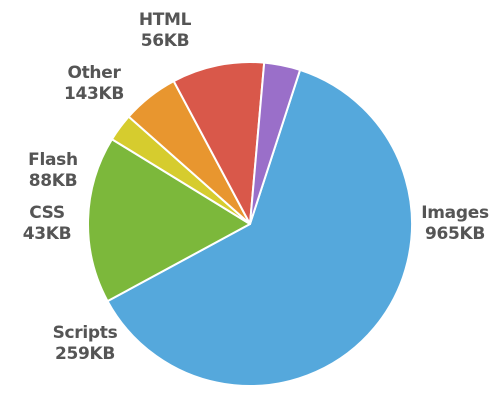 This screenshot has width=500, height=411. I want to click on pie-slice-html, so click(275, 143).